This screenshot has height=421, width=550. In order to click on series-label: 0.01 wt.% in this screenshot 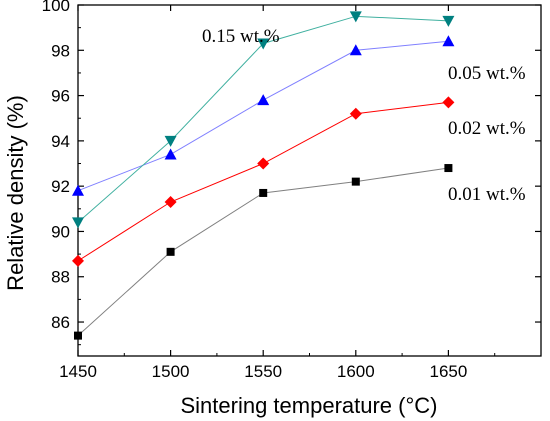, I will do `click(487, 194)`.